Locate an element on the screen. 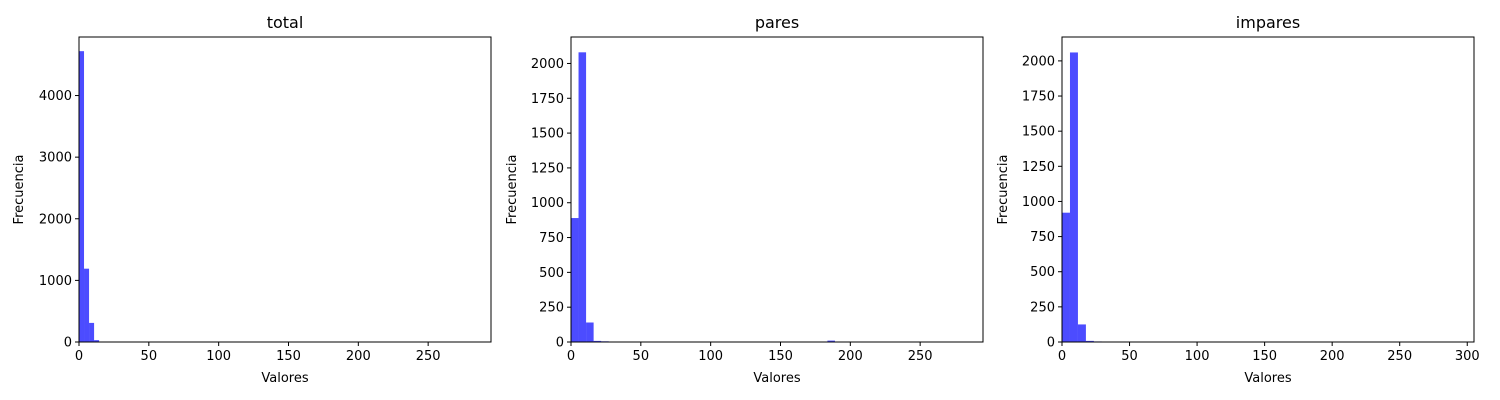 This screenshot has height=400, width=1500. y-tick-label: 3000 is located at coordinates (55, 158).